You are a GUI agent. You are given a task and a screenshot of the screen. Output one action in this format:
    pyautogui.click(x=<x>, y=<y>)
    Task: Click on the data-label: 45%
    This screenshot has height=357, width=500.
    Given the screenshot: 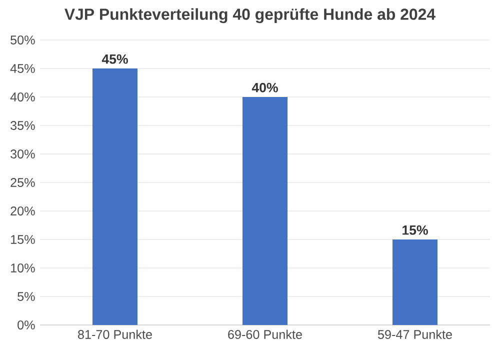 What is the action you would take?
    pyautogui.click(x=115, y=59)
    